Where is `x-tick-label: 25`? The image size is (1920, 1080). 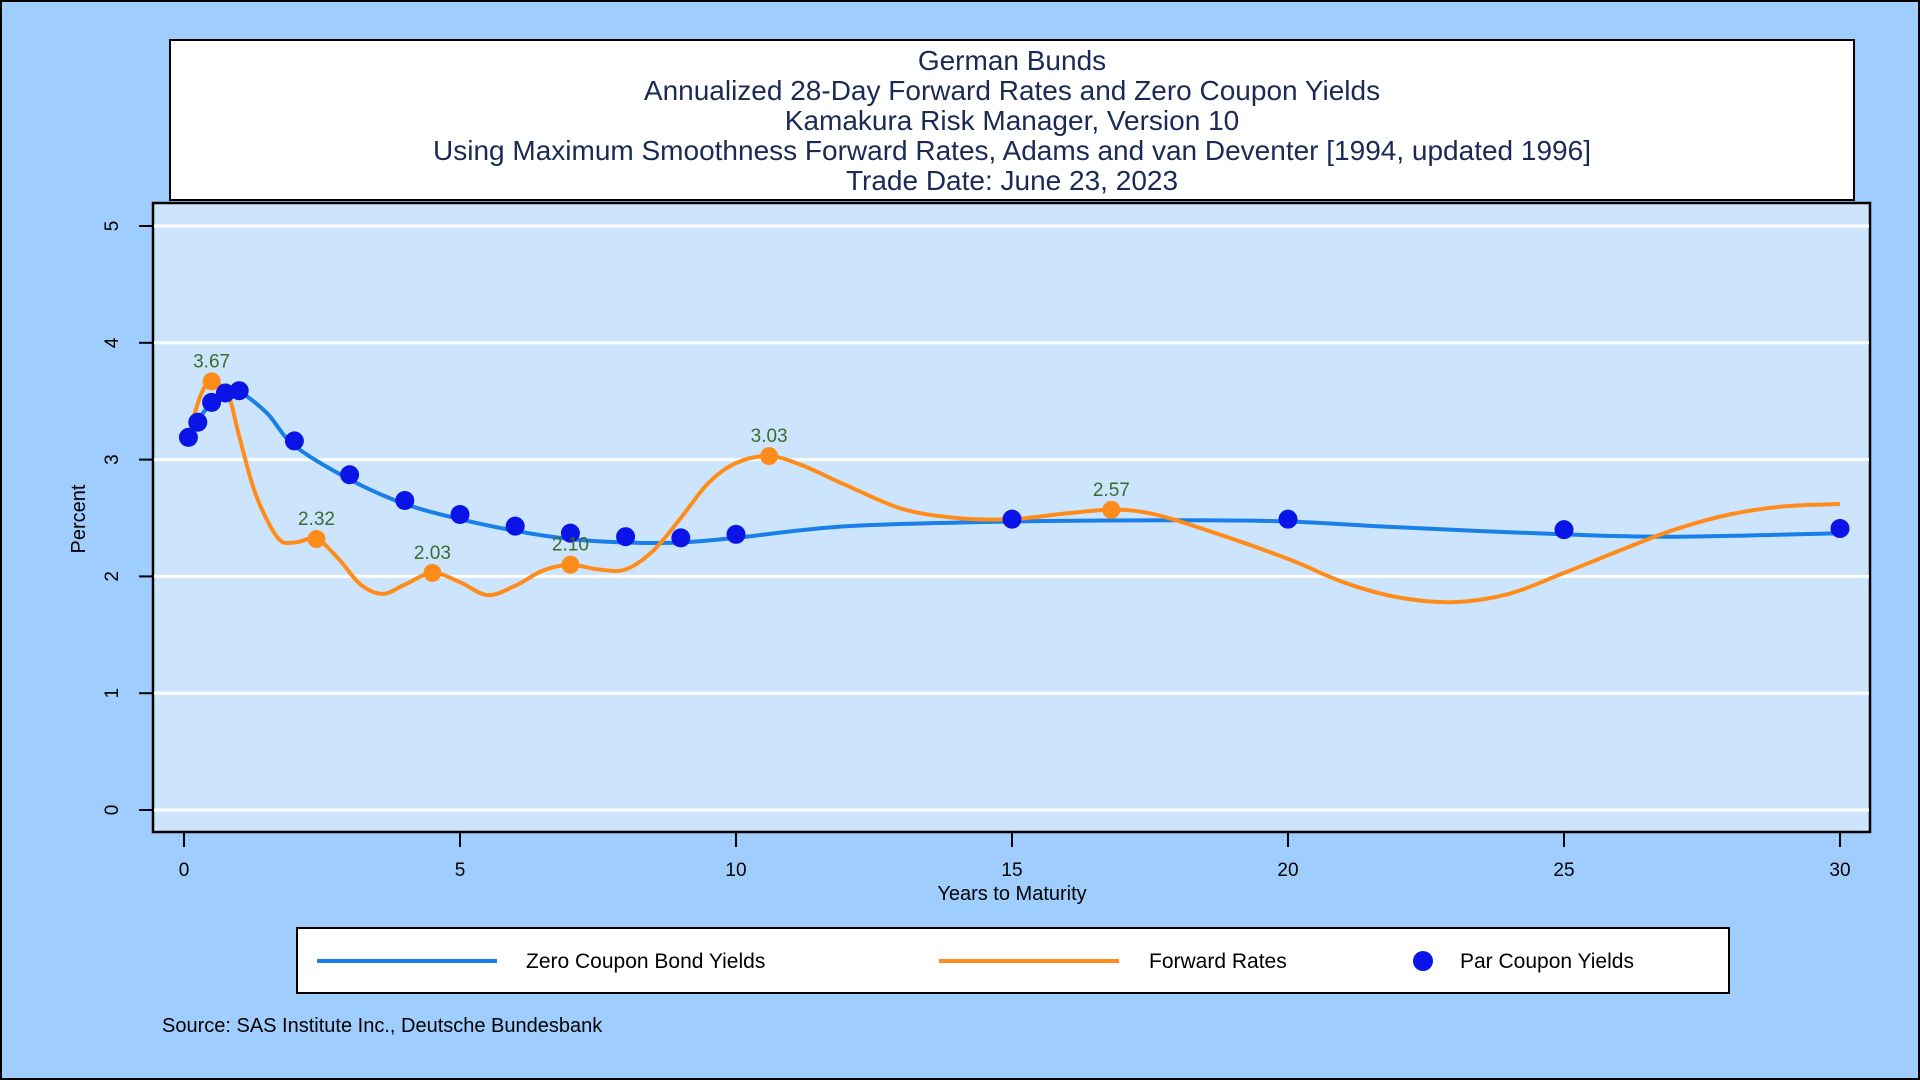 x-tick-label: 25 is located at coordinates (1563, 870).